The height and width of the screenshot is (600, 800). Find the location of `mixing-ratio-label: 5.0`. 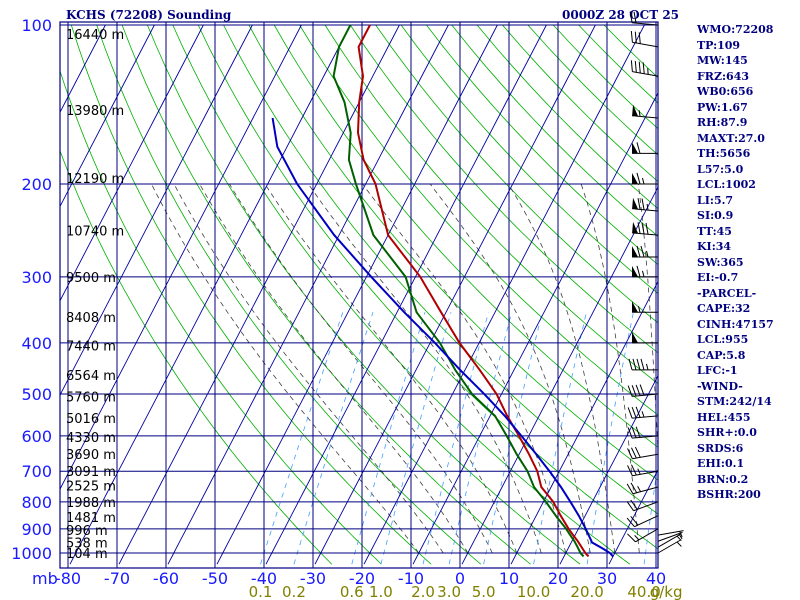

mixing-ratio-label: 5.0 is located at coordinates (484, 591).